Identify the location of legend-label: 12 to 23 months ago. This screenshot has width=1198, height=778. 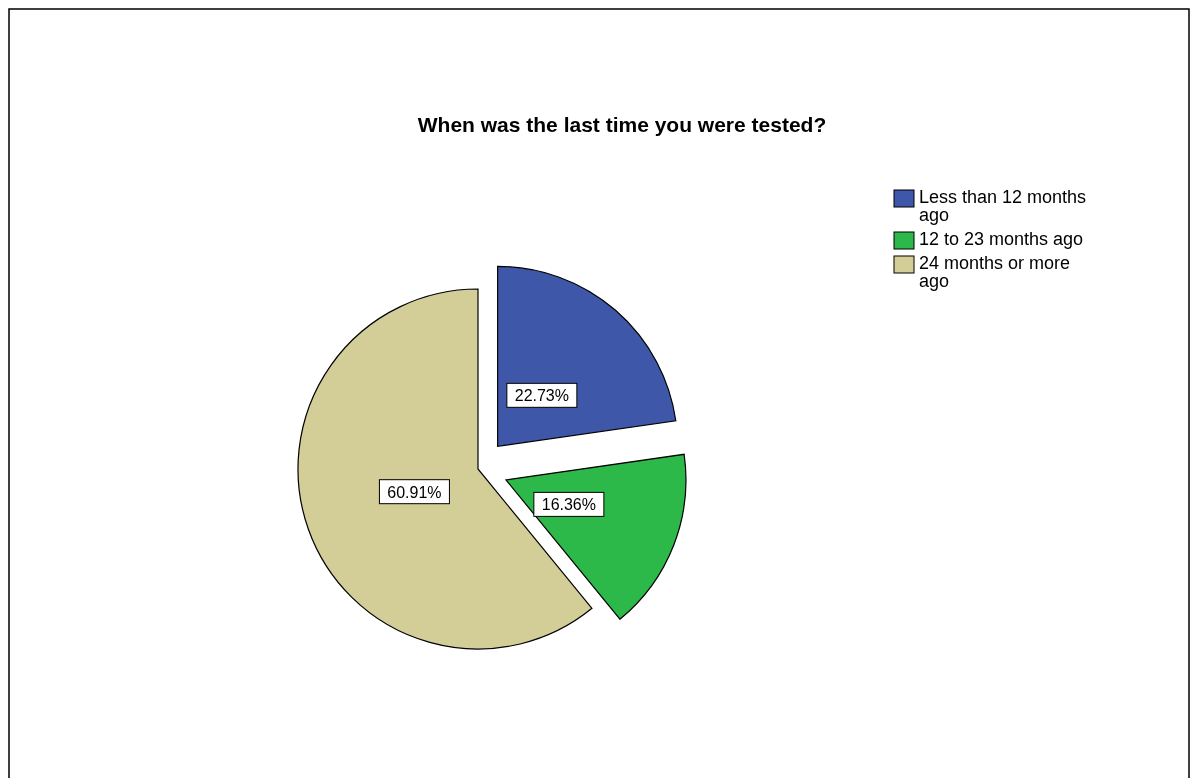
(1001, 239).